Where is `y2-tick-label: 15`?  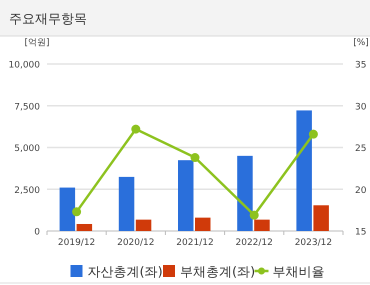
y2-tick-label: 15 is located at coordinates (360, 233).